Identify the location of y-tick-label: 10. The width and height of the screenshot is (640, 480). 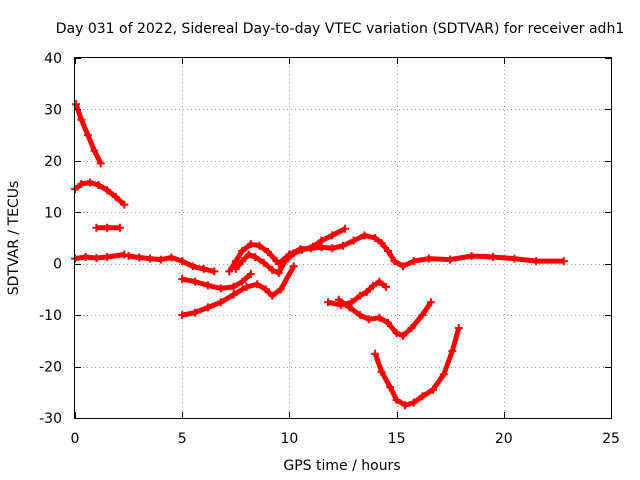
(53, 213).